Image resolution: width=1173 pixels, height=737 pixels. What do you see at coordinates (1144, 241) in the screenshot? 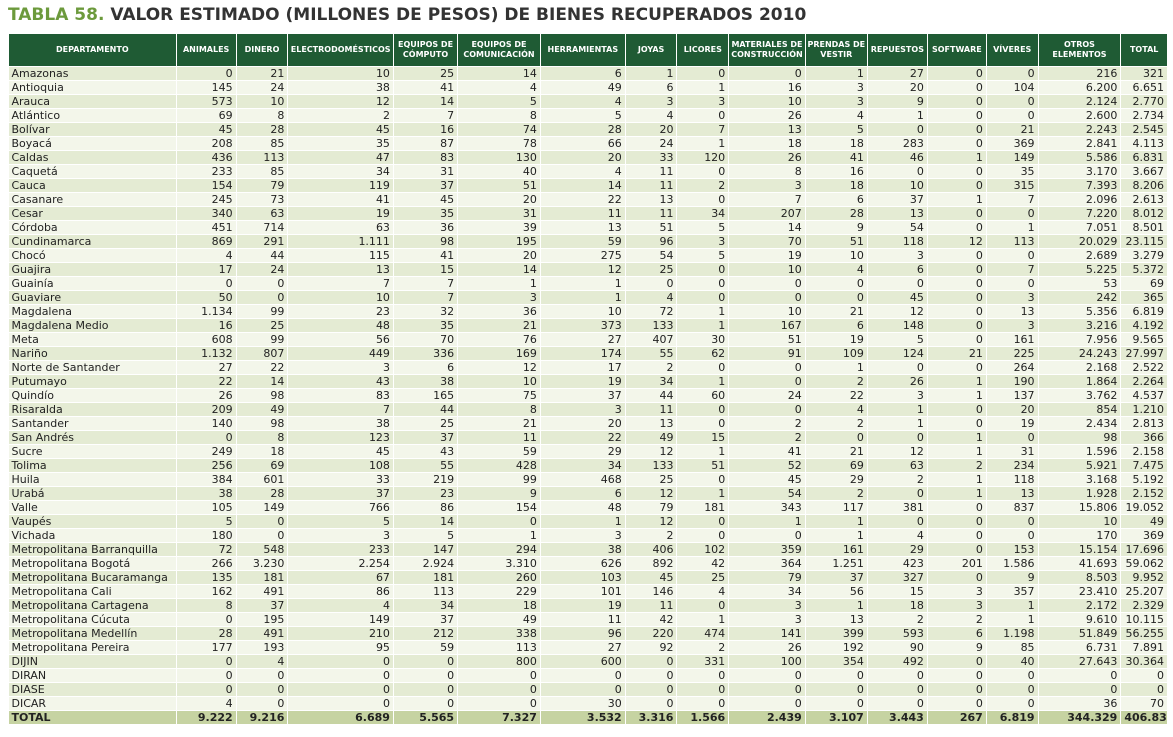
I see `value-cell: 23.115` at bounding box center [1144, 241].